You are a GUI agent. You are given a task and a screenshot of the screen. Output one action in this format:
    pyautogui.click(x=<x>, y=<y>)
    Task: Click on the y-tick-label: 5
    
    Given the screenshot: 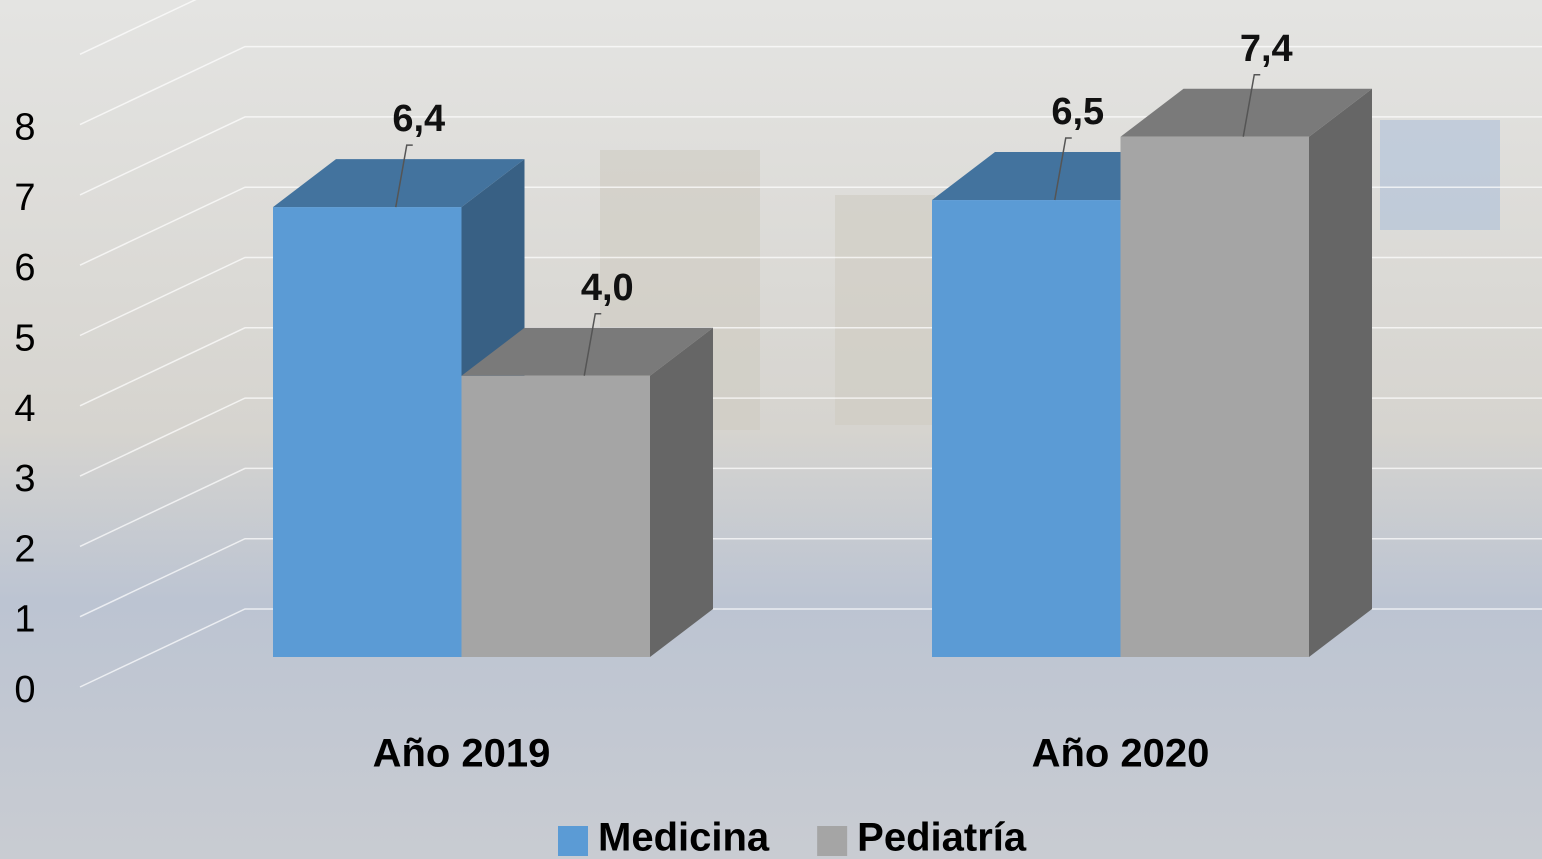 What is the action you would take?
    pyautogui.click(x=24, y=339)
    